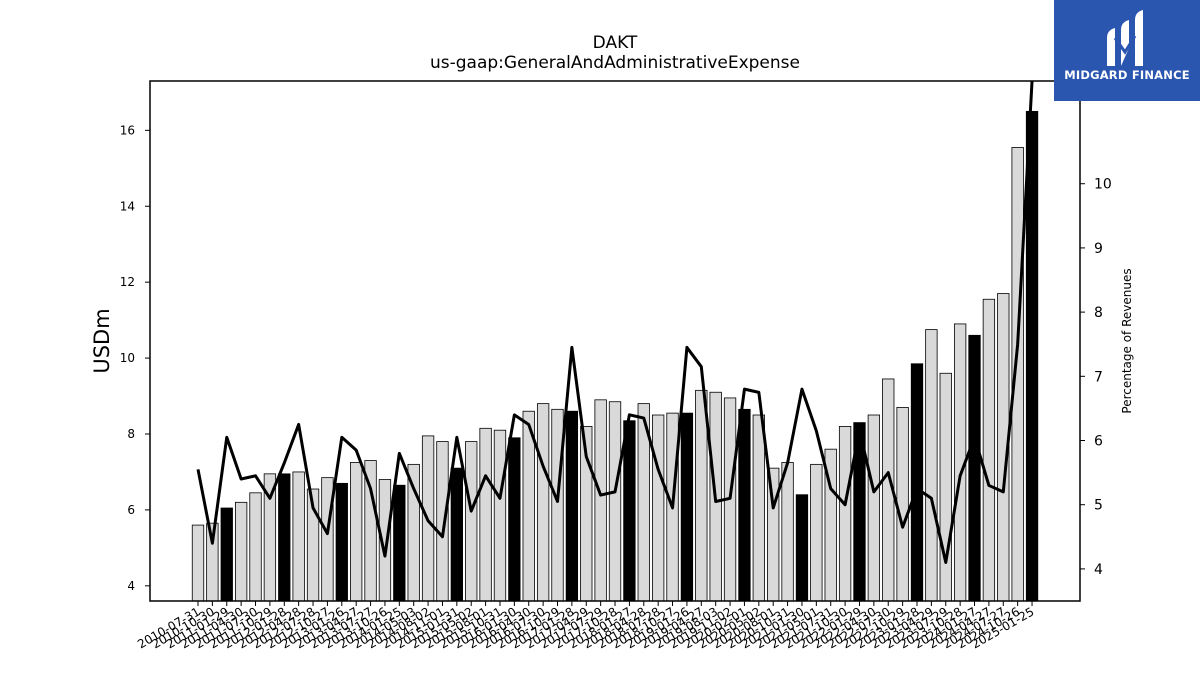  I want to click on y-tick-label: 14, so click(127, 206).